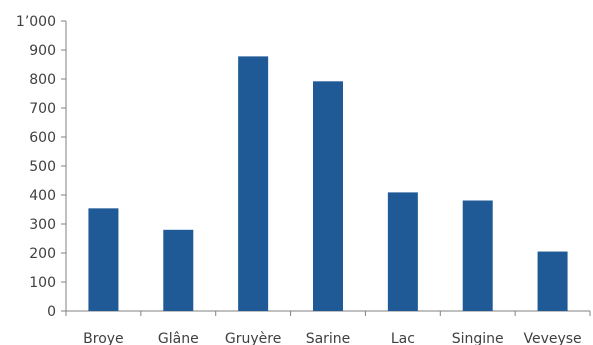 The height and width of the screenshot is (345, 593). What do you see at coordinates (178, 270) in the screenshot?
I see `bar-glâne` at bounding box center [178, 270].